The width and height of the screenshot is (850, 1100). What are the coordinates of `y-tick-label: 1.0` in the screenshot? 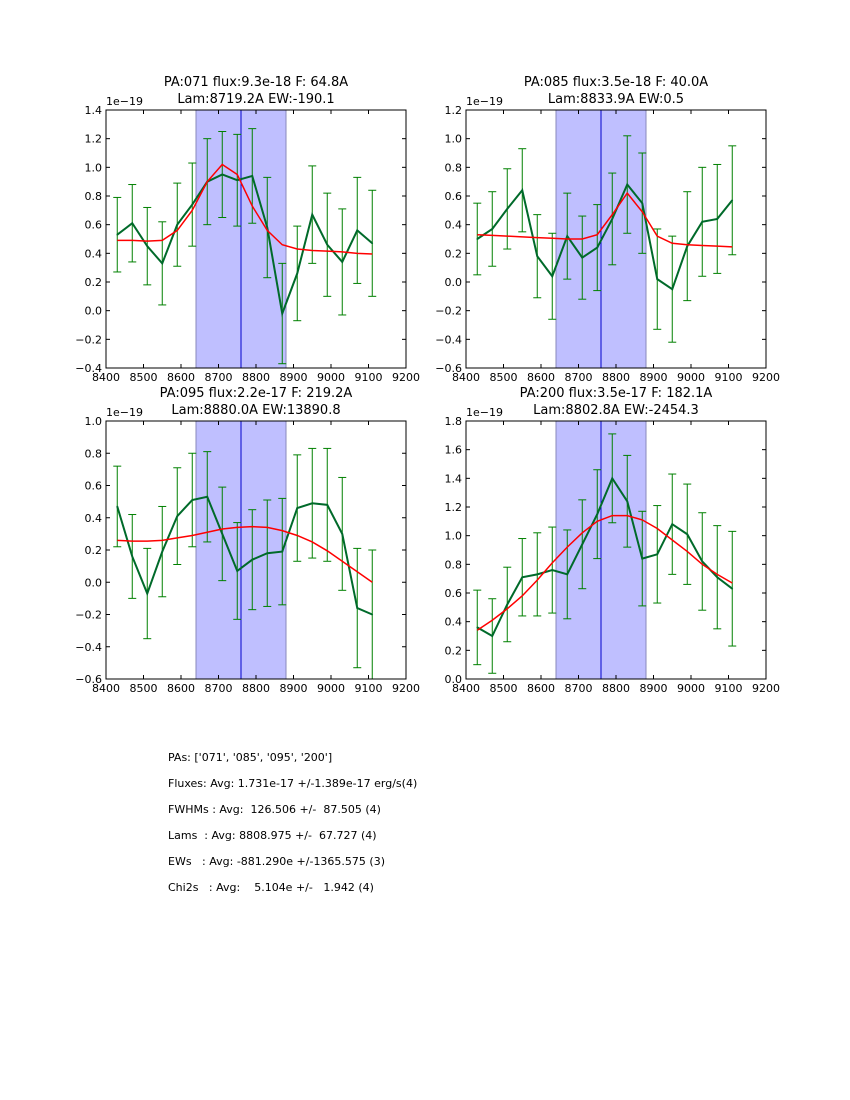 It's located at (94, 167).